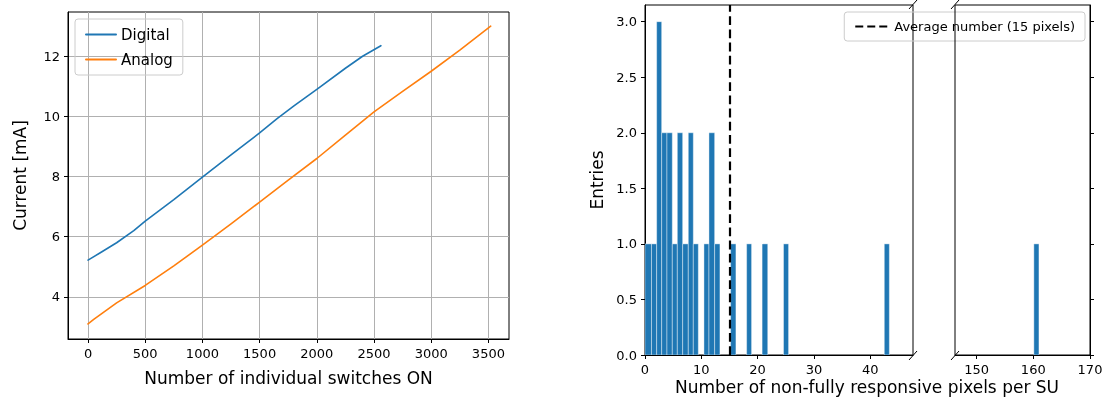 This screenshot has width=1107, height=405. Describe the element at coordinates (626, 188) in the screenshot. I see `y-tick-label: 1.5` at that location.